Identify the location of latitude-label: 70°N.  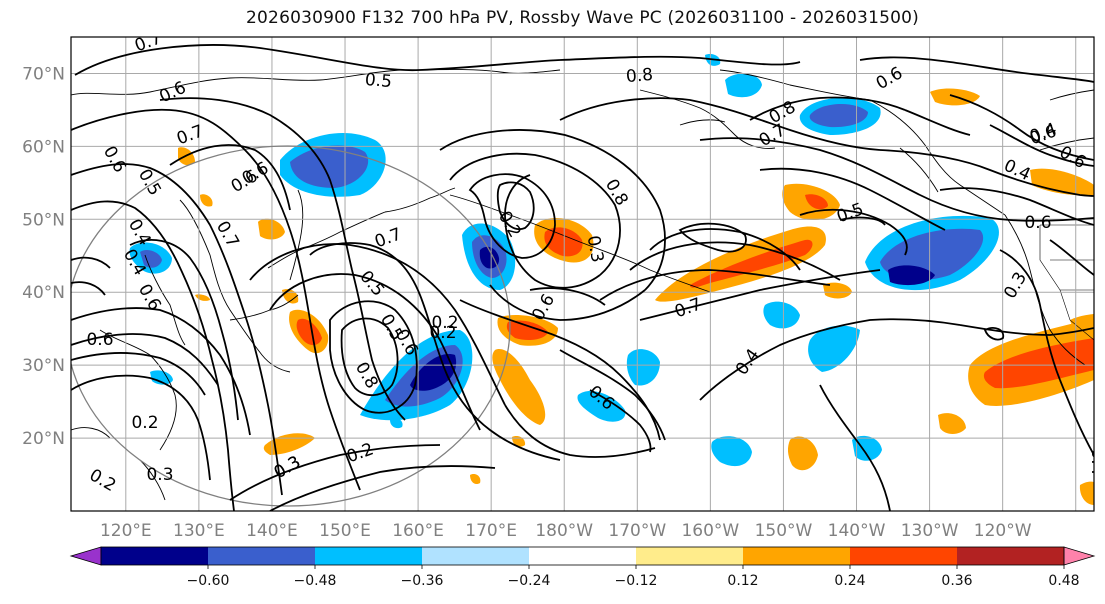
(43, 74).